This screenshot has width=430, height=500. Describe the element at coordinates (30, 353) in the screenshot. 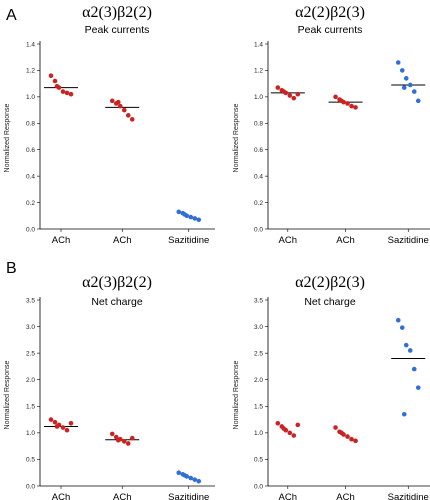

I see `y-tick-label: 2.5` at that location.